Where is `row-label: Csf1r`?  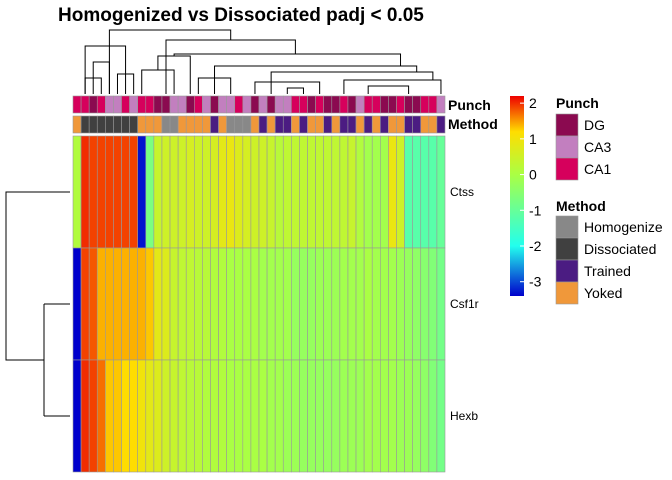 row-label: Csf1r is located at coordinates (464, 304).